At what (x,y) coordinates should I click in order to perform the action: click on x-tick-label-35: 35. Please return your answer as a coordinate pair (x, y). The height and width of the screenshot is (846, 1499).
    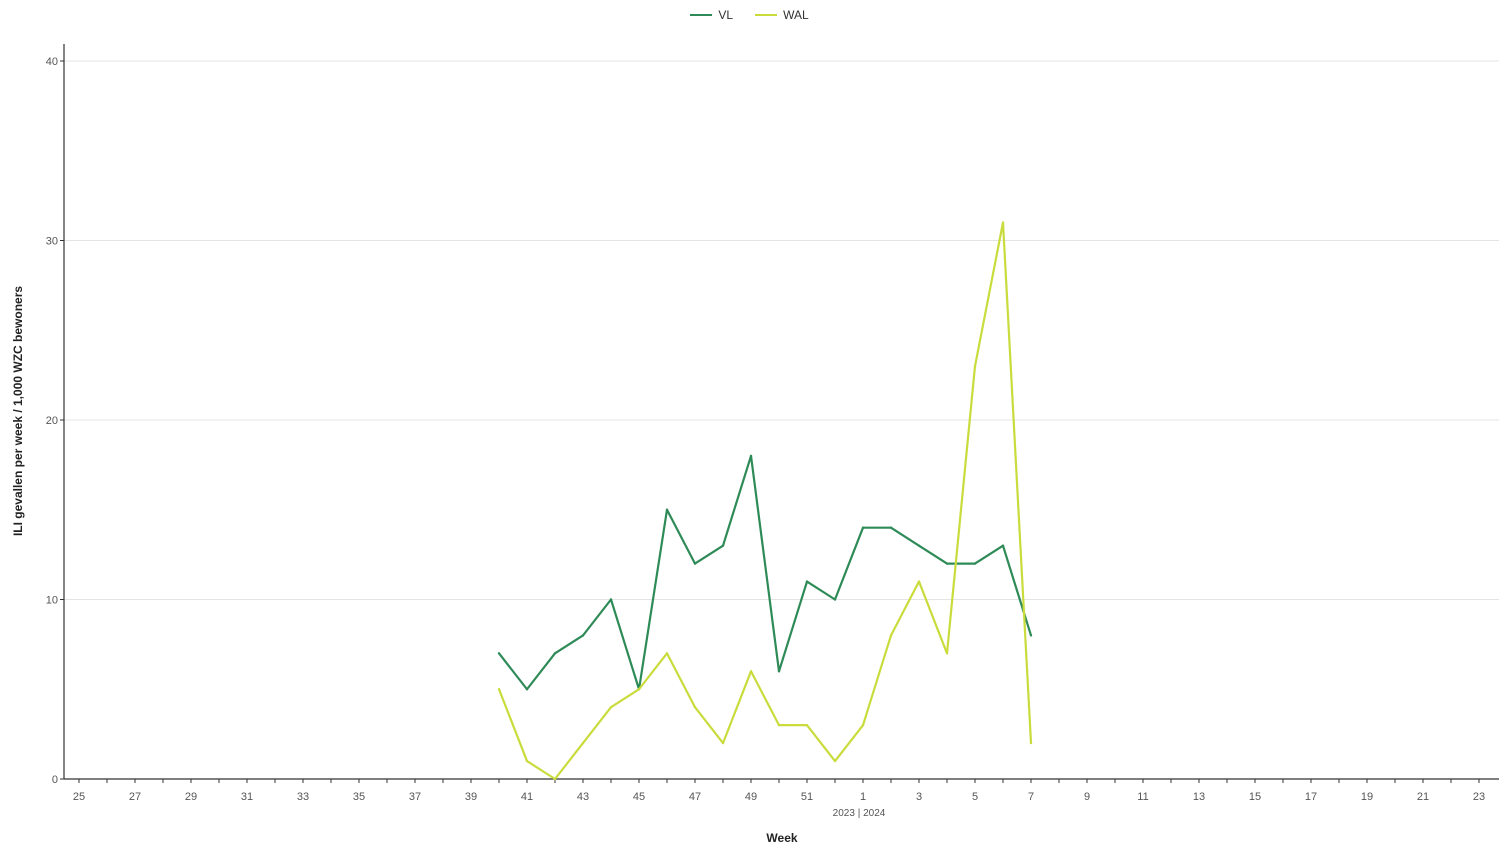
    Looking at the image, I should click on (359, 797).